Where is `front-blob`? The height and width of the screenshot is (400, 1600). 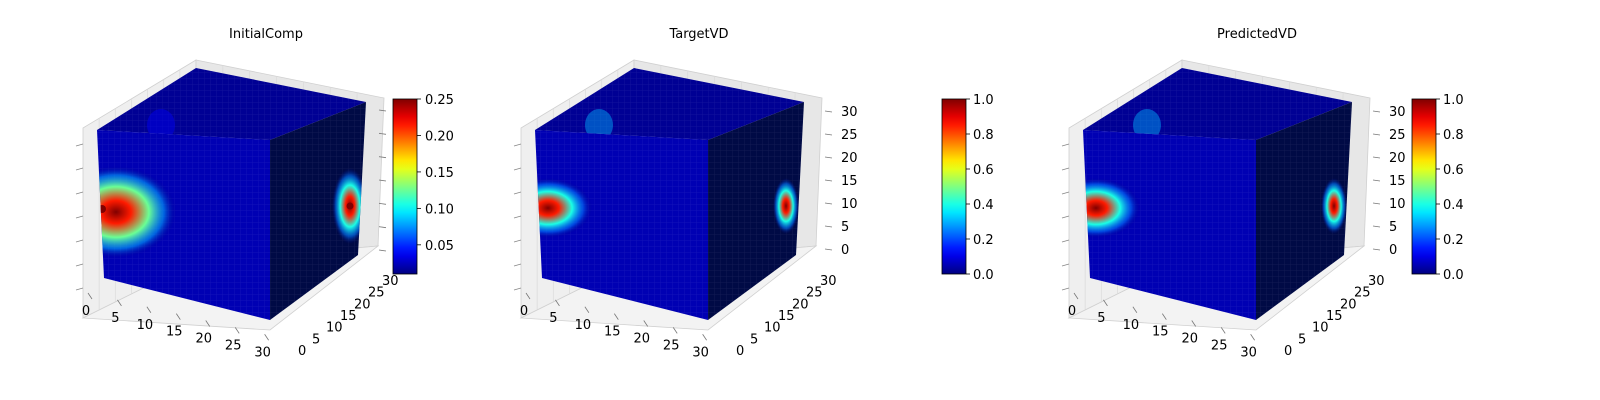
front-blob is located at coordinates (563, 208).